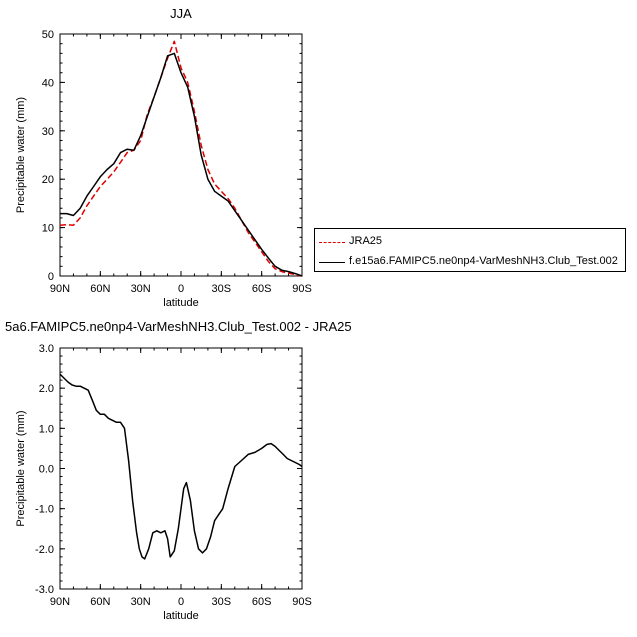 The height and width of the screenshot is (637, 637). What do you see at coordinates (46, 470) in the screenshot?
I see `y-tick-label: 0.0` at bounding box center [46, 470].